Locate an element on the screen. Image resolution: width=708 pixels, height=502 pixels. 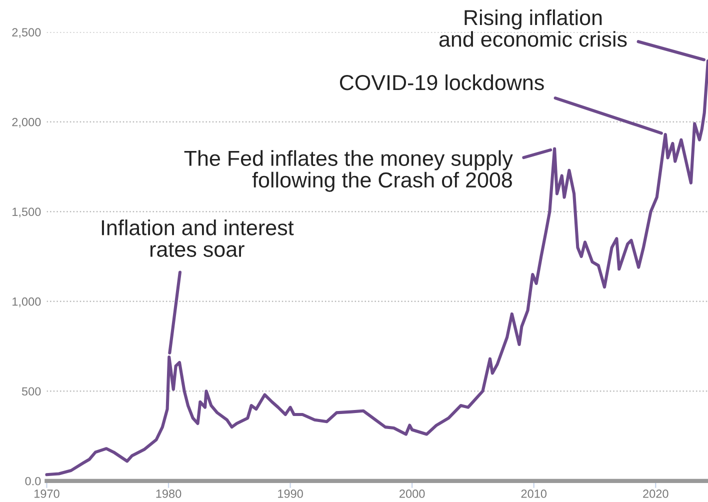
x-tick-label: 2000 is located at coordinates (412, 494).